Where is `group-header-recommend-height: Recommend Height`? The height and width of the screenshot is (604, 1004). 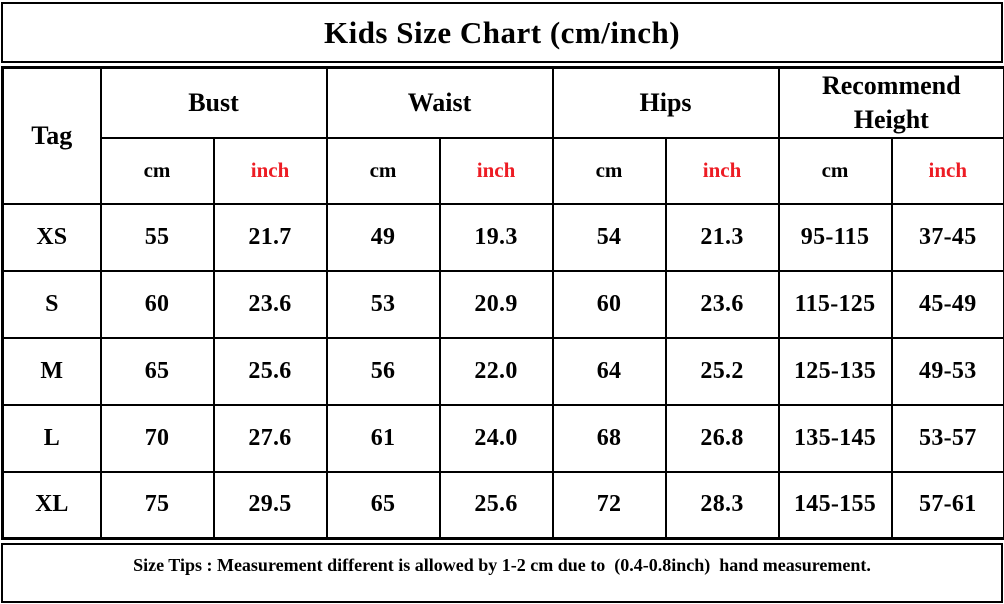 group-header-recommend-height: Recommend Height is located at coordinates (890, 102).